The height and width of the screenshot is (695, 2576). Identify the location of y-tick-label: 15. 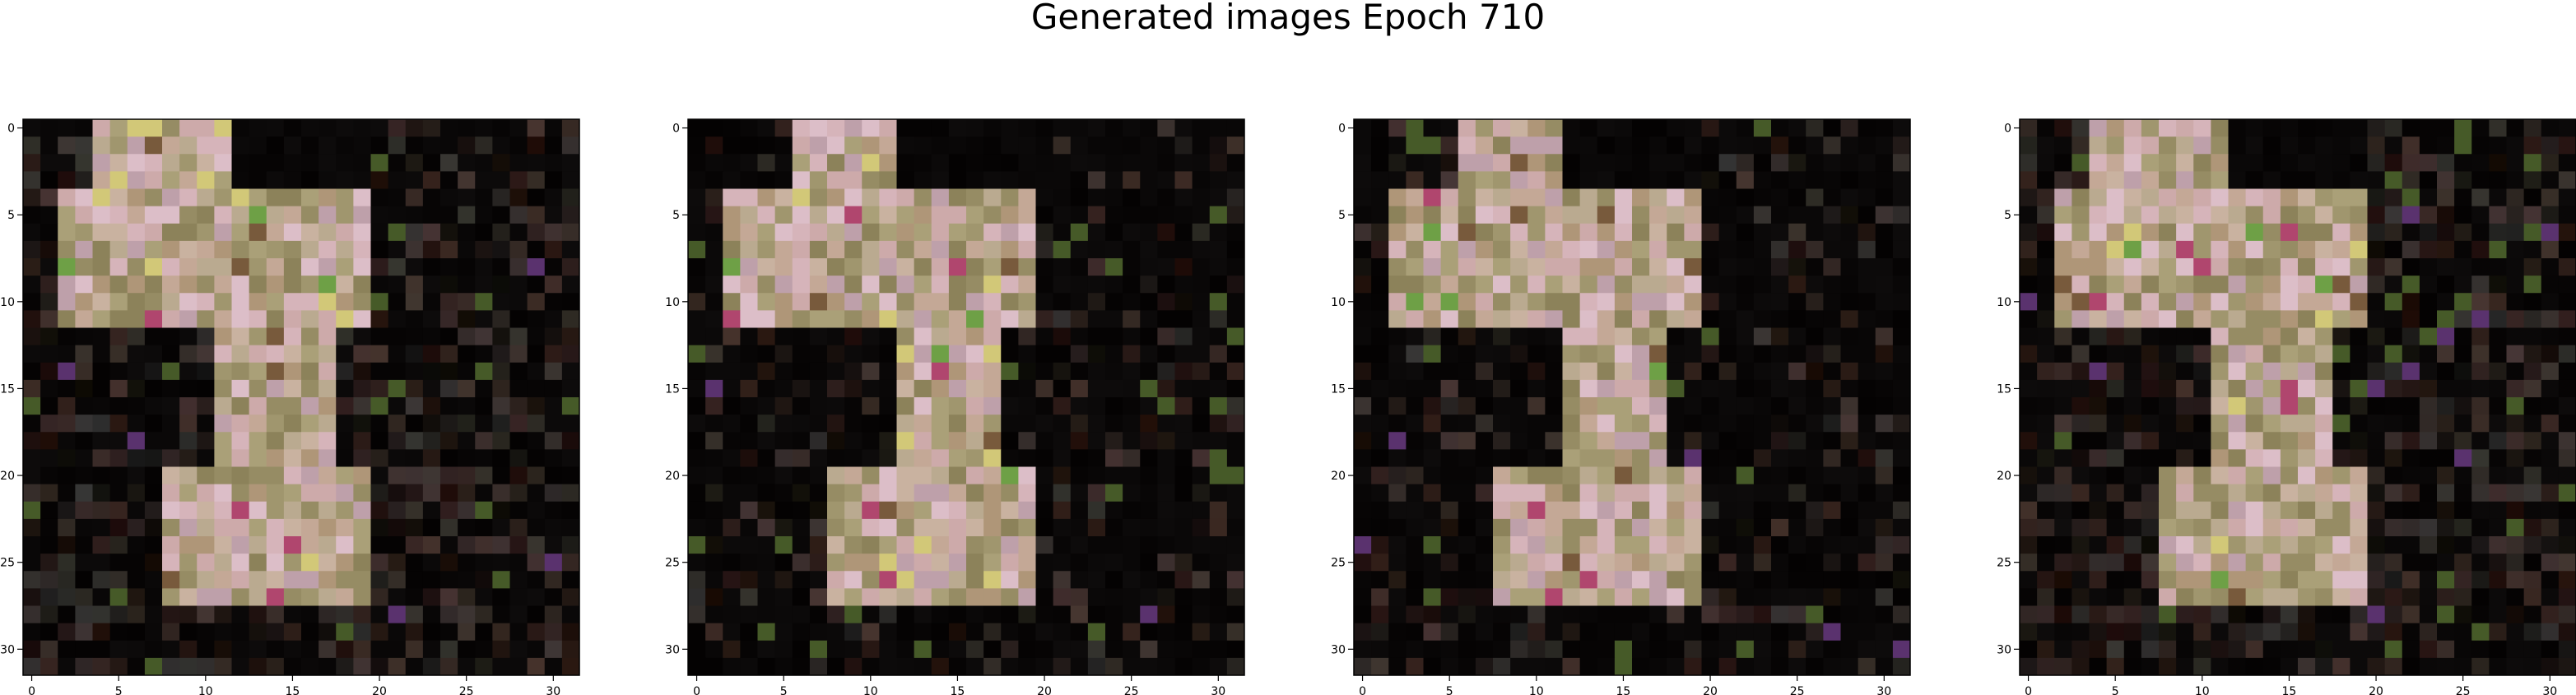
(672, 389).